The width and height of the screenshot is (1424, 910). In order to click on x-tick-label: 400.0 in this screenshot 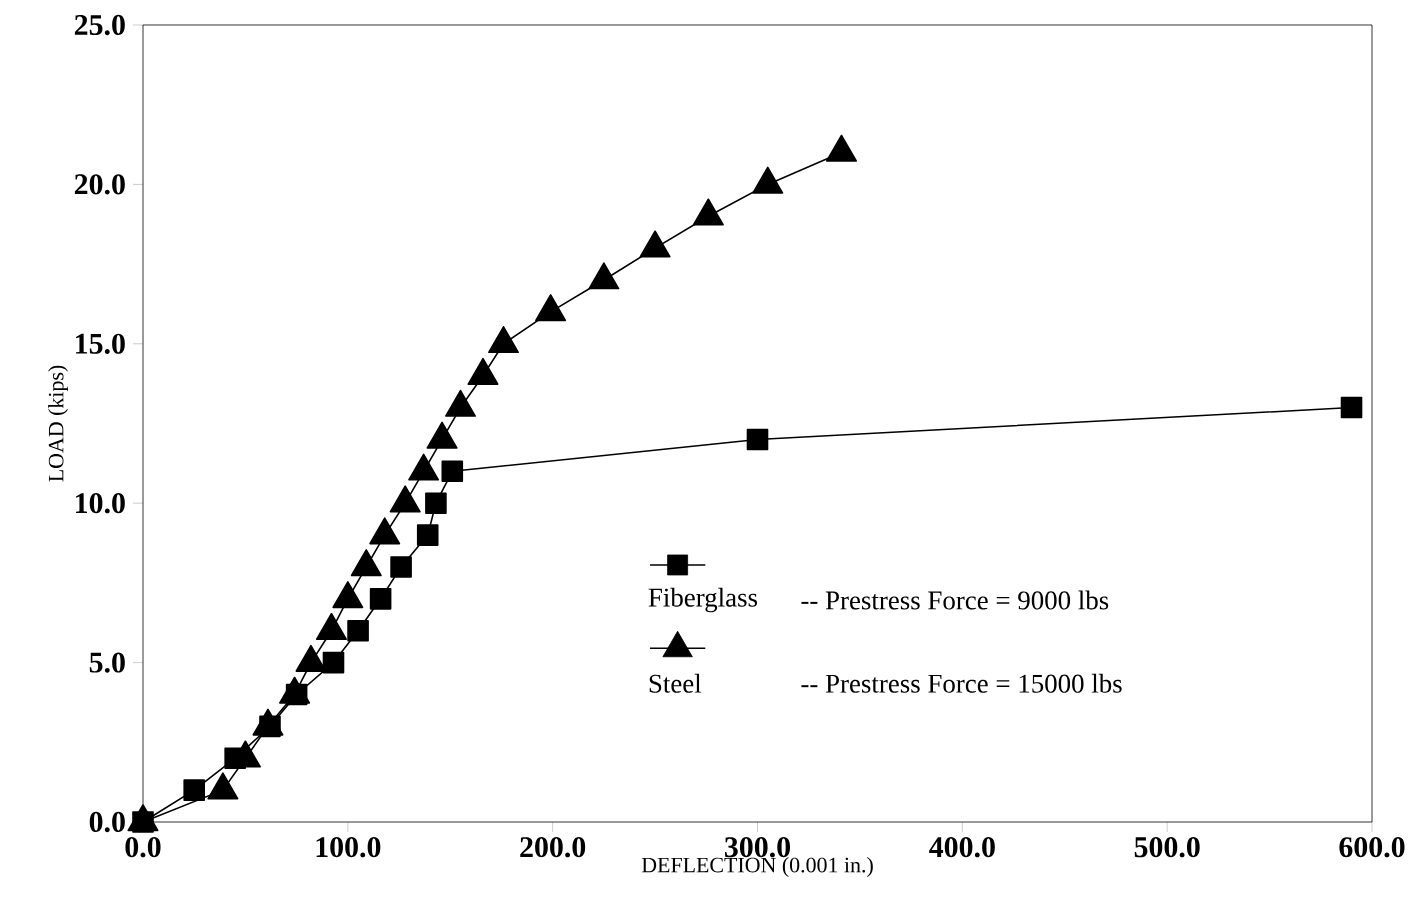, I will do `click(962, 847)`.